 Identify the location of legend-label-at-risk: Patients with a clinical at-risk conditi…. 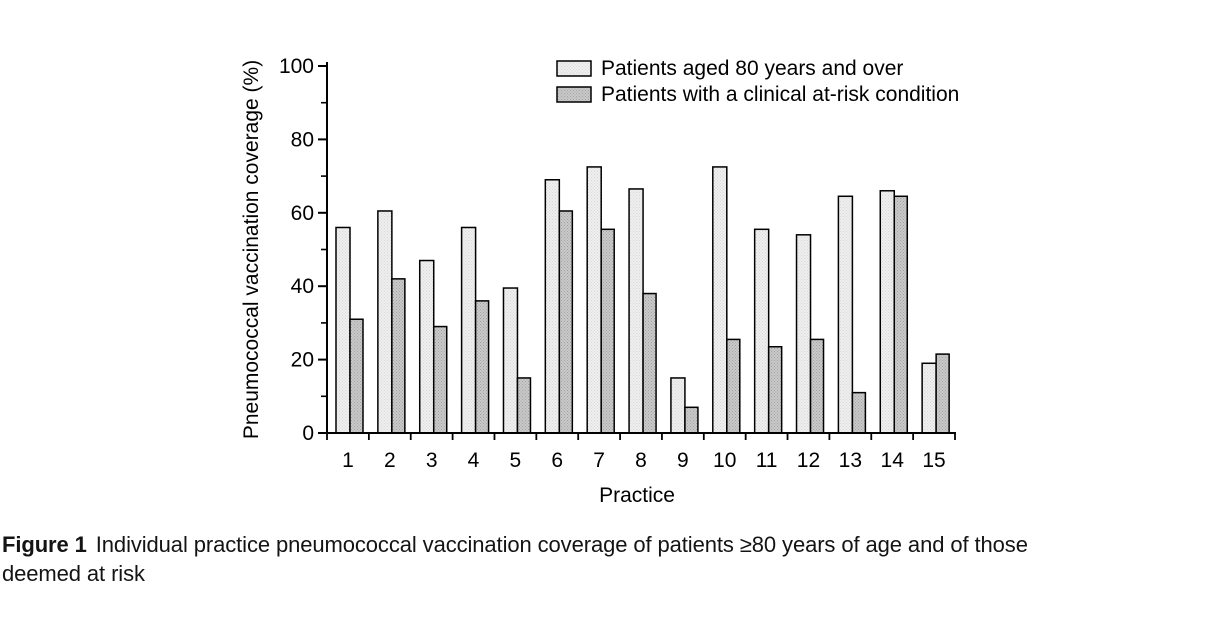
(780, 94).